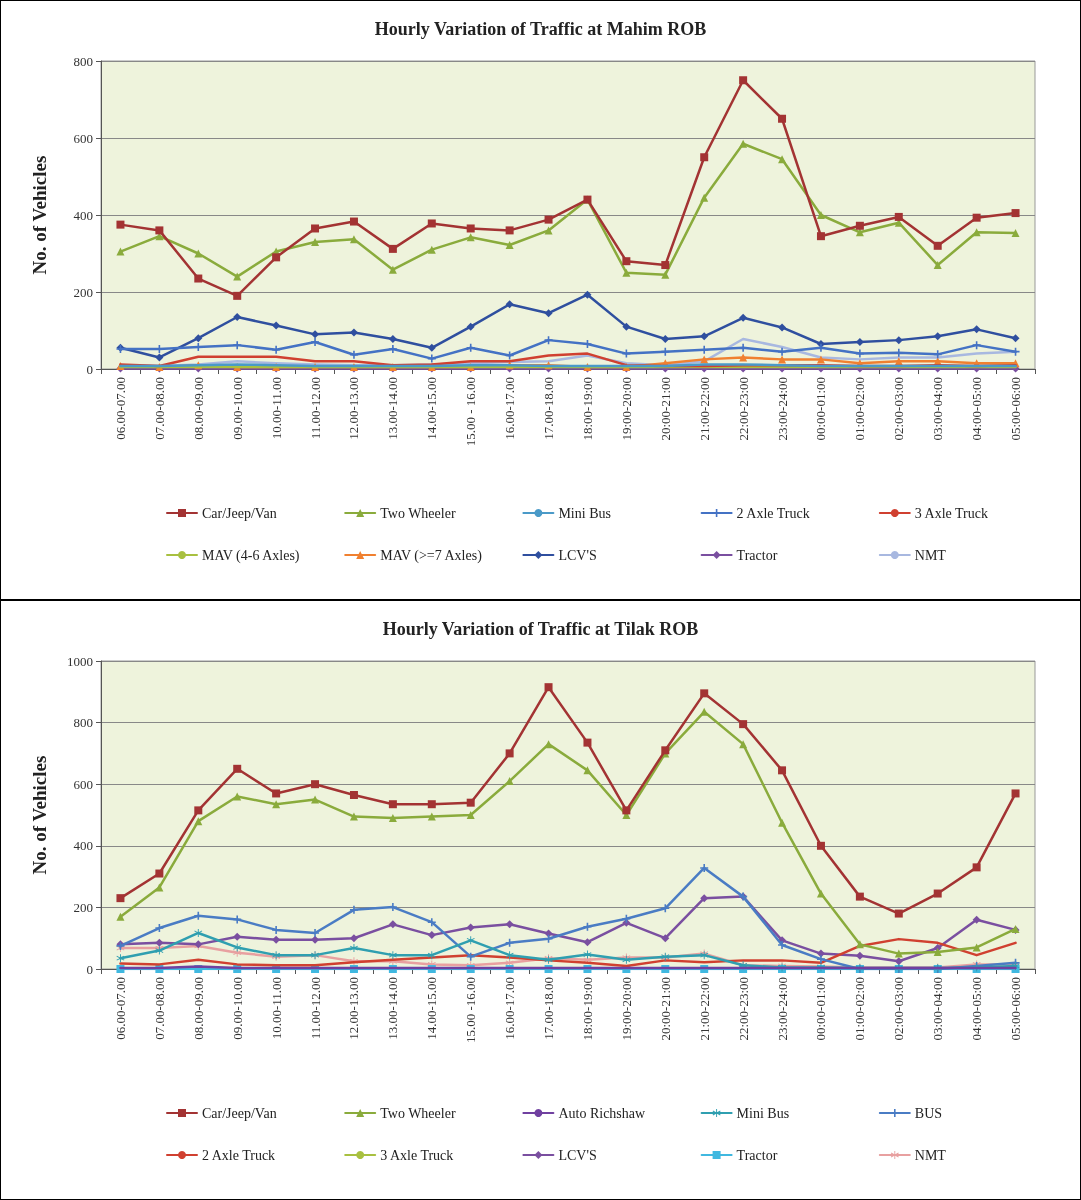 The height and width of the screenshot is (1200, 1081). Describe the element at coordinates (431, 555) in the screenshot. I see `legend-label: MAV (>=7 Axles)` at that location.